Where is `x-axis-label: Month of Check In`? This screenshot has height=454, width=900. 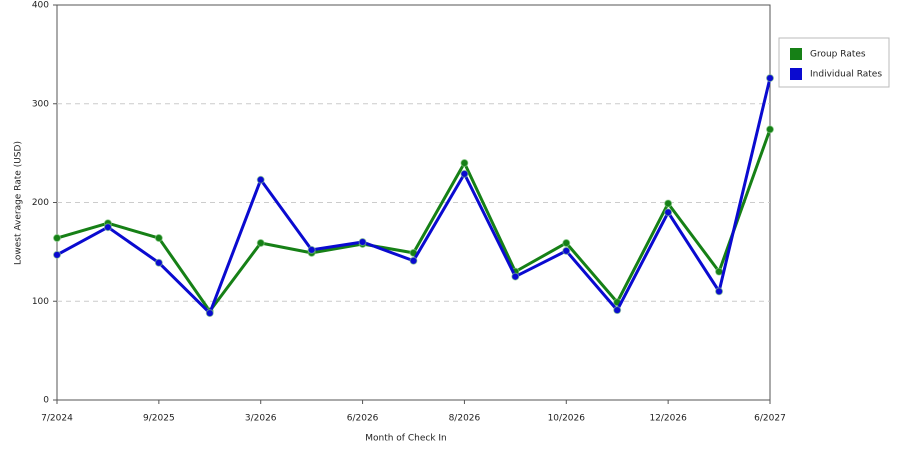 x-axis-label: Month of Check In is located at coordinates (406, 439).